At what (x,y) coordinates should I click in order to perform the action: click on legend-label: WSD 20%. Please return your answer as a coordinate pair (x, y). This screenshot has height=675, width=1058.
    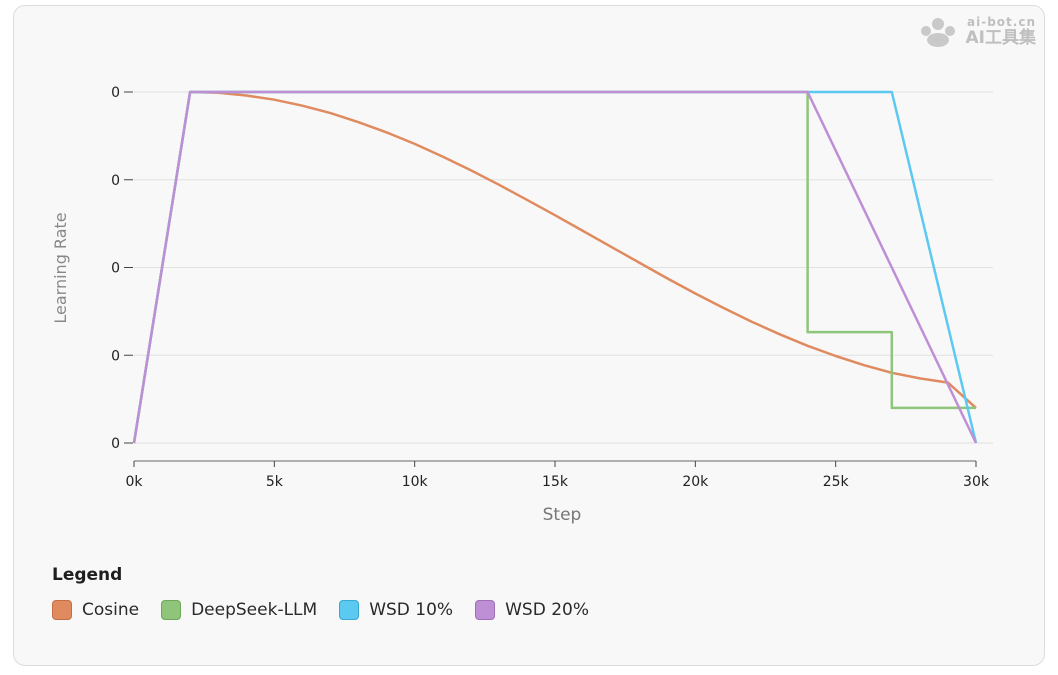
    Looking at the image, I should click on (547, 610).